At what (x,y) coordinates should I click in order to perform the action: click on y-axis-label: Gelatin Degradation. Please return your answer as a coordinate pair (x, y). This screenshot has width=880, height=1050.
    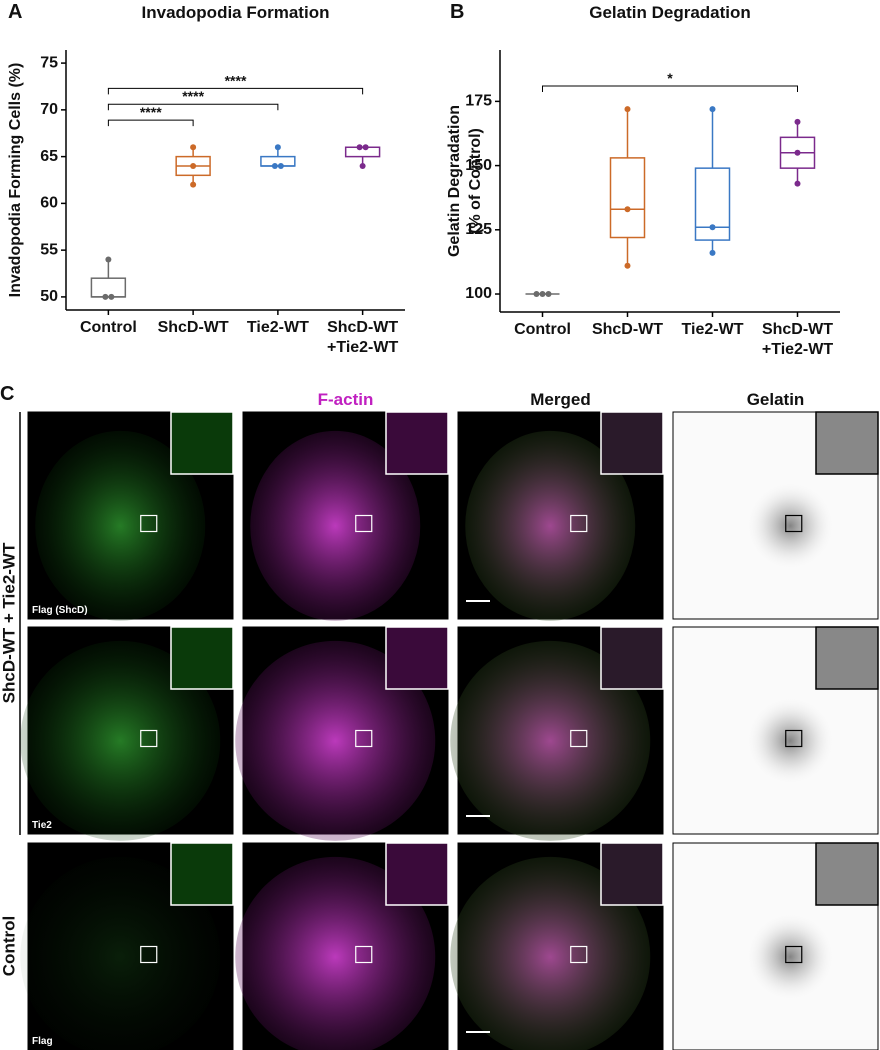
    Looking at the image, I should click on (454, 181).